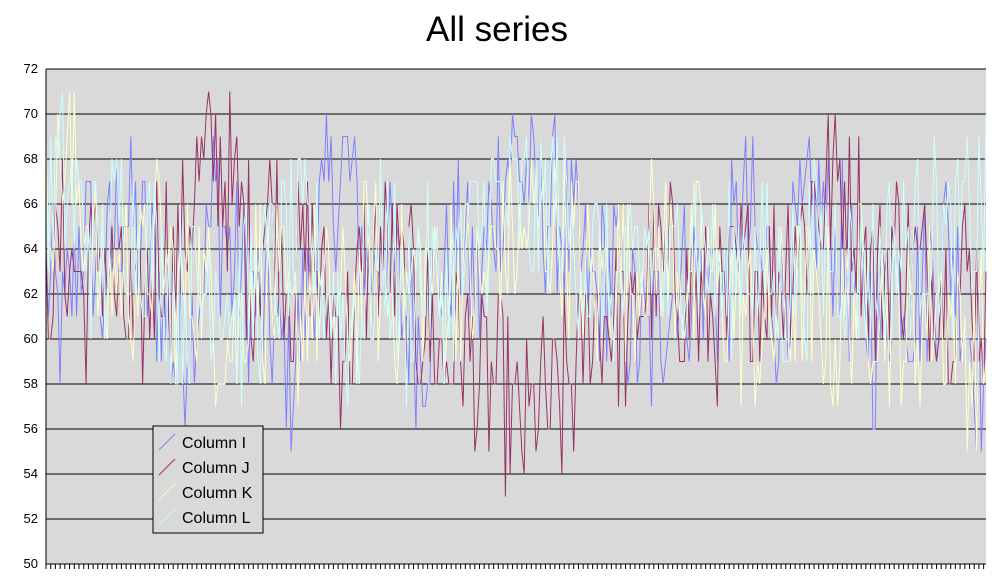 Image resolution: width=994 pixels, height=581 pixels. Describe the element at coordinates (217, 493) in the screenshot. I see `legend-label-3: Column K` at that location.